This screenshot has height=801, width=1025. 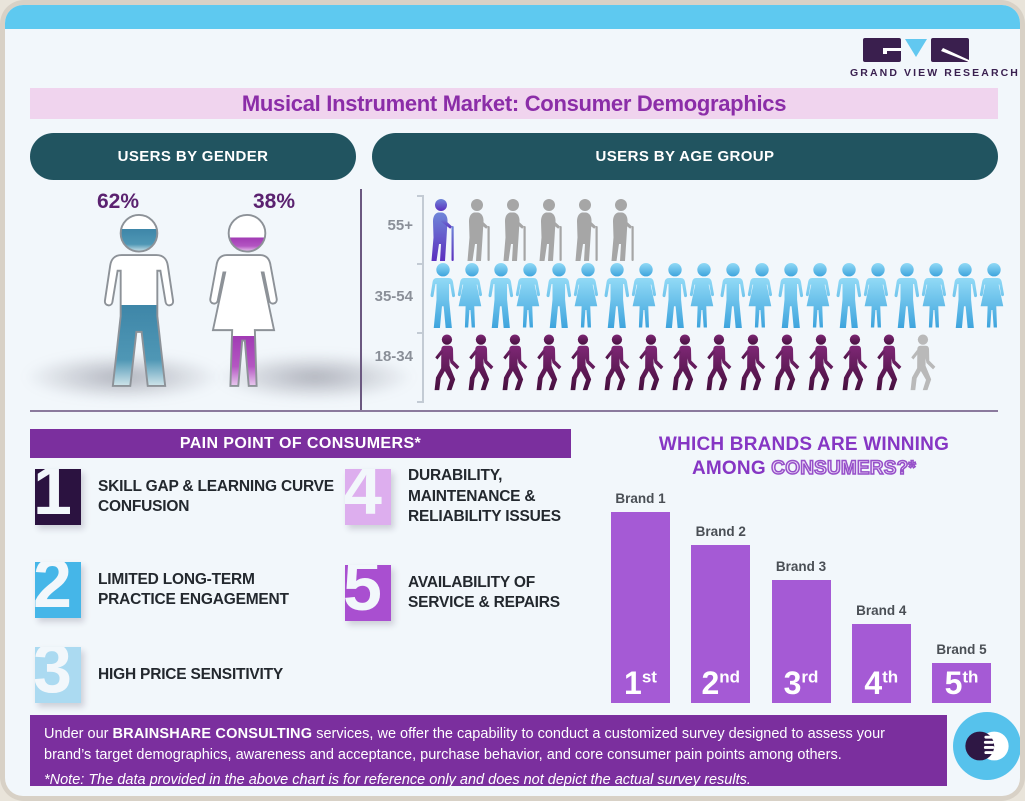 What do you see at coordinates (881, 683) in the screenshot?
I see `rank-label: 4th` at bounding box center [881, 683].